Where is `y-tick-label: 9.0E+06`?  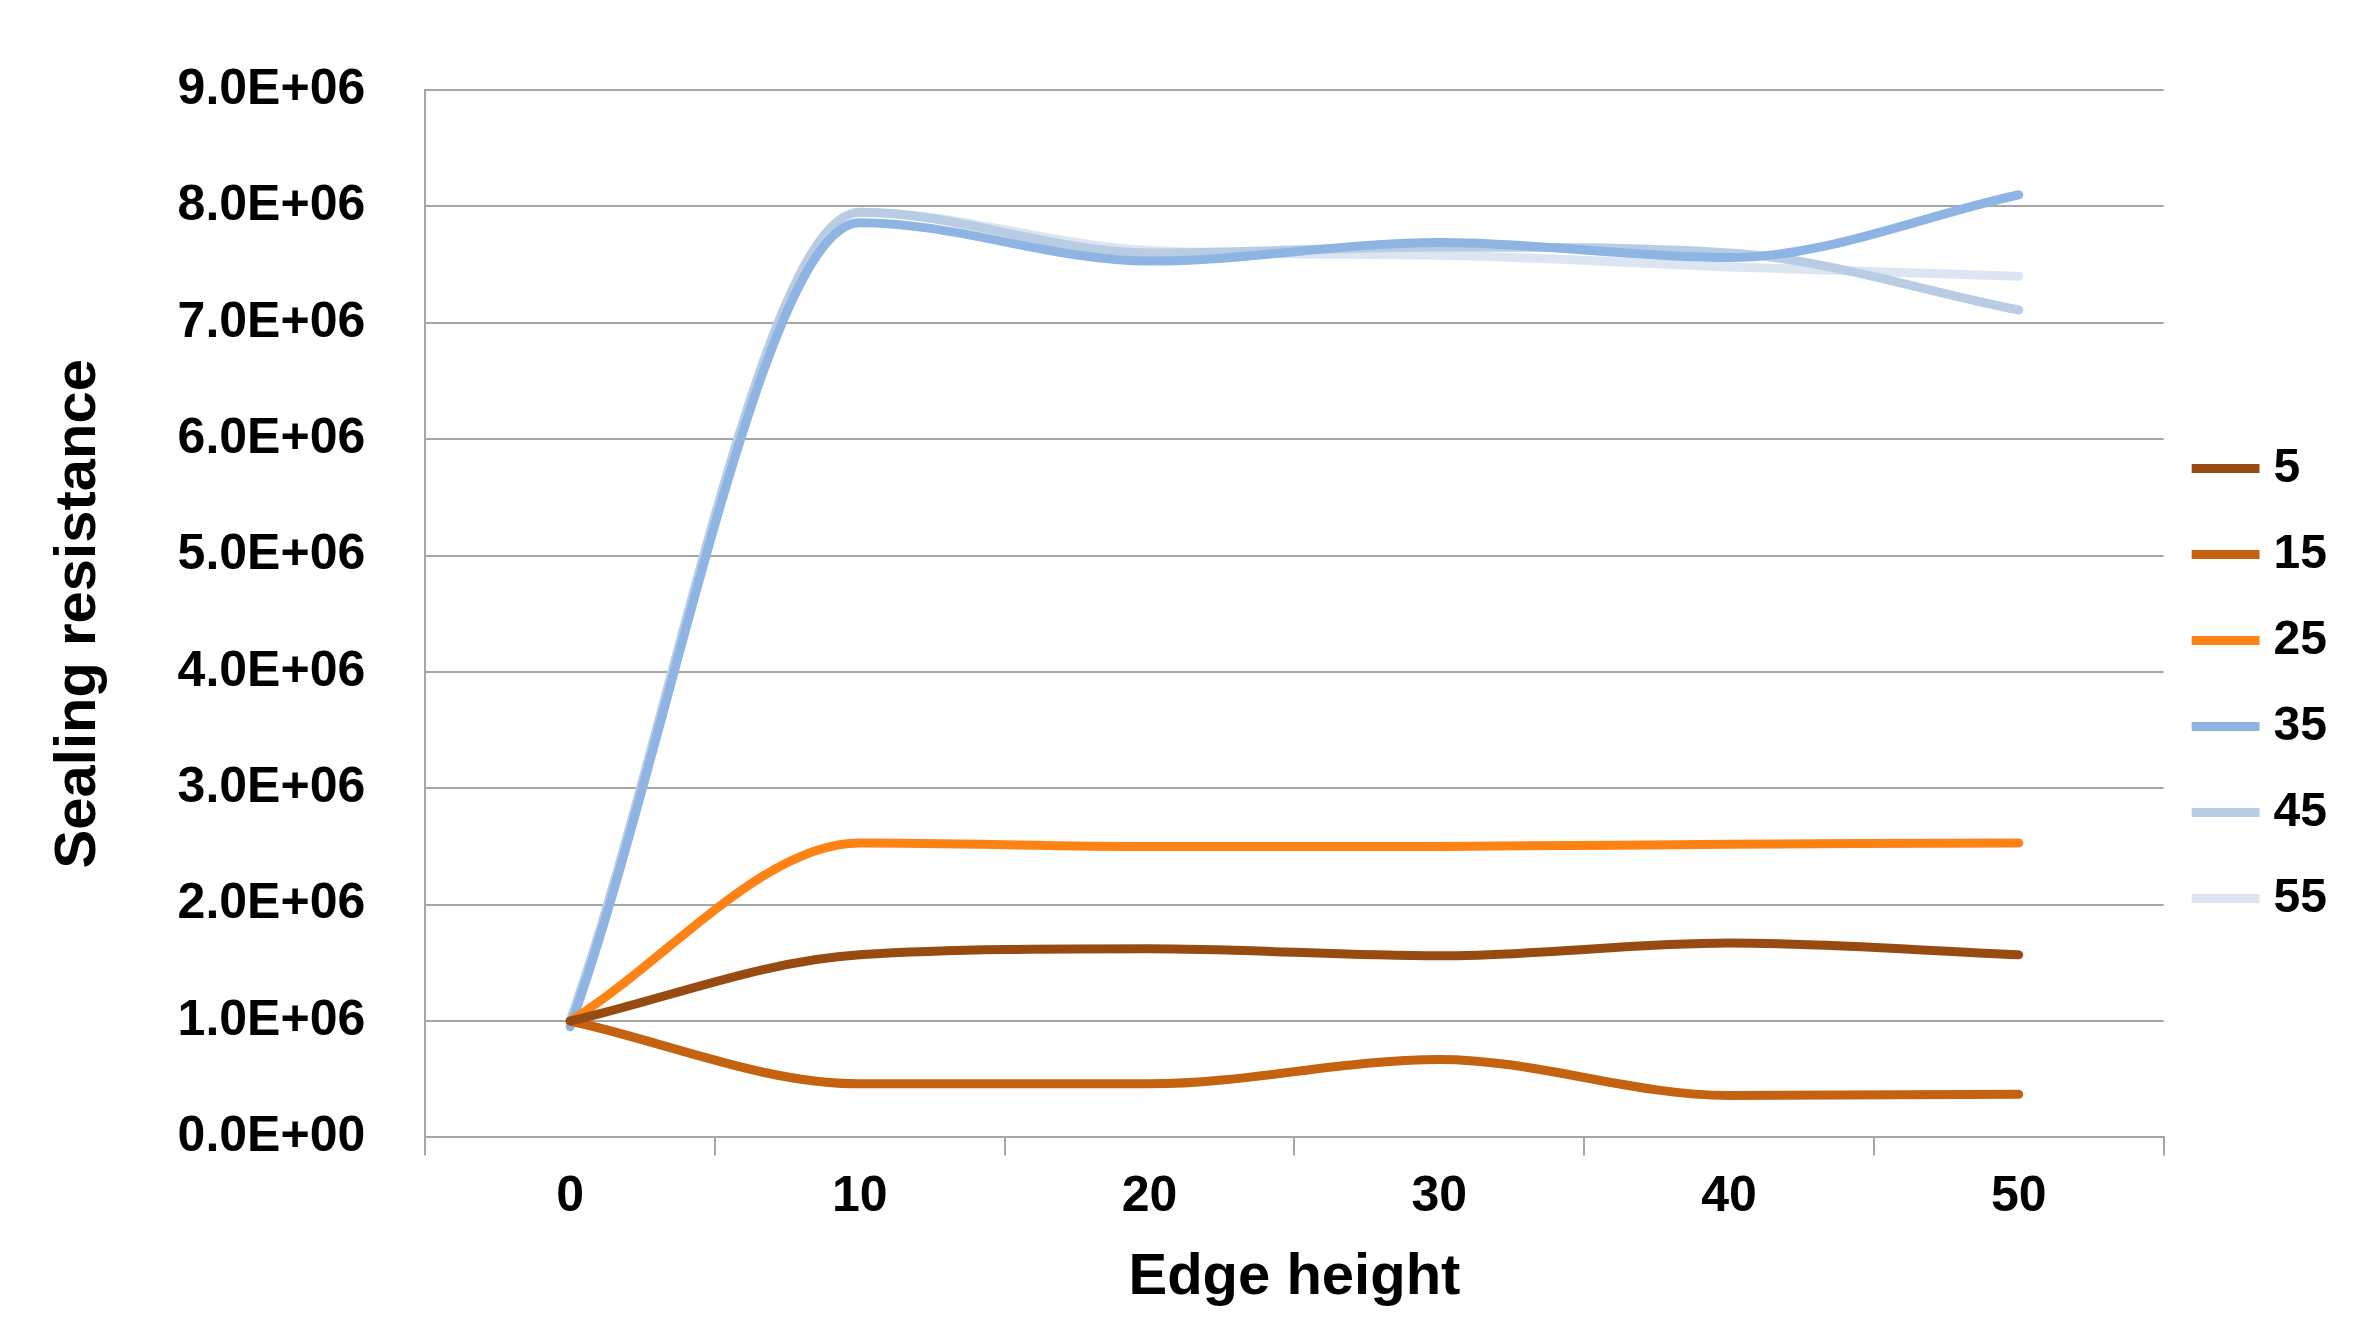 y-tick-label: 9.0E+06 is located at coordinates (271, 86).